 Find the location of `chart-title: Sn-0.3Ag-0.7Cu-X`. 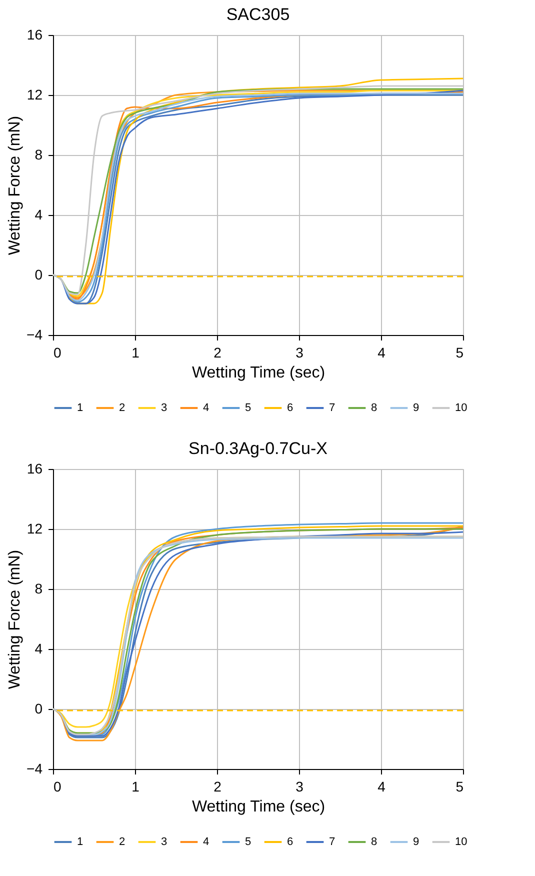

chart-title: Sn-0.3Ag-0.7Cu-X is located at coordinates (258, 448).